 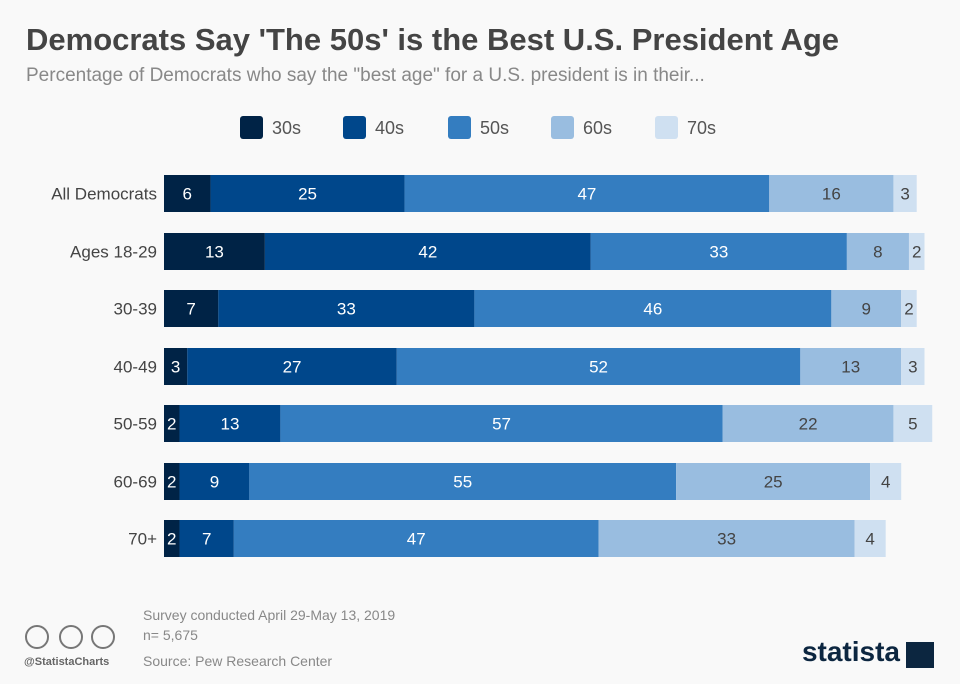 What do you see at coordinates (850, 651) in the screenshot?
I see `statista-logo: statista` at bounding box center [850, 651].